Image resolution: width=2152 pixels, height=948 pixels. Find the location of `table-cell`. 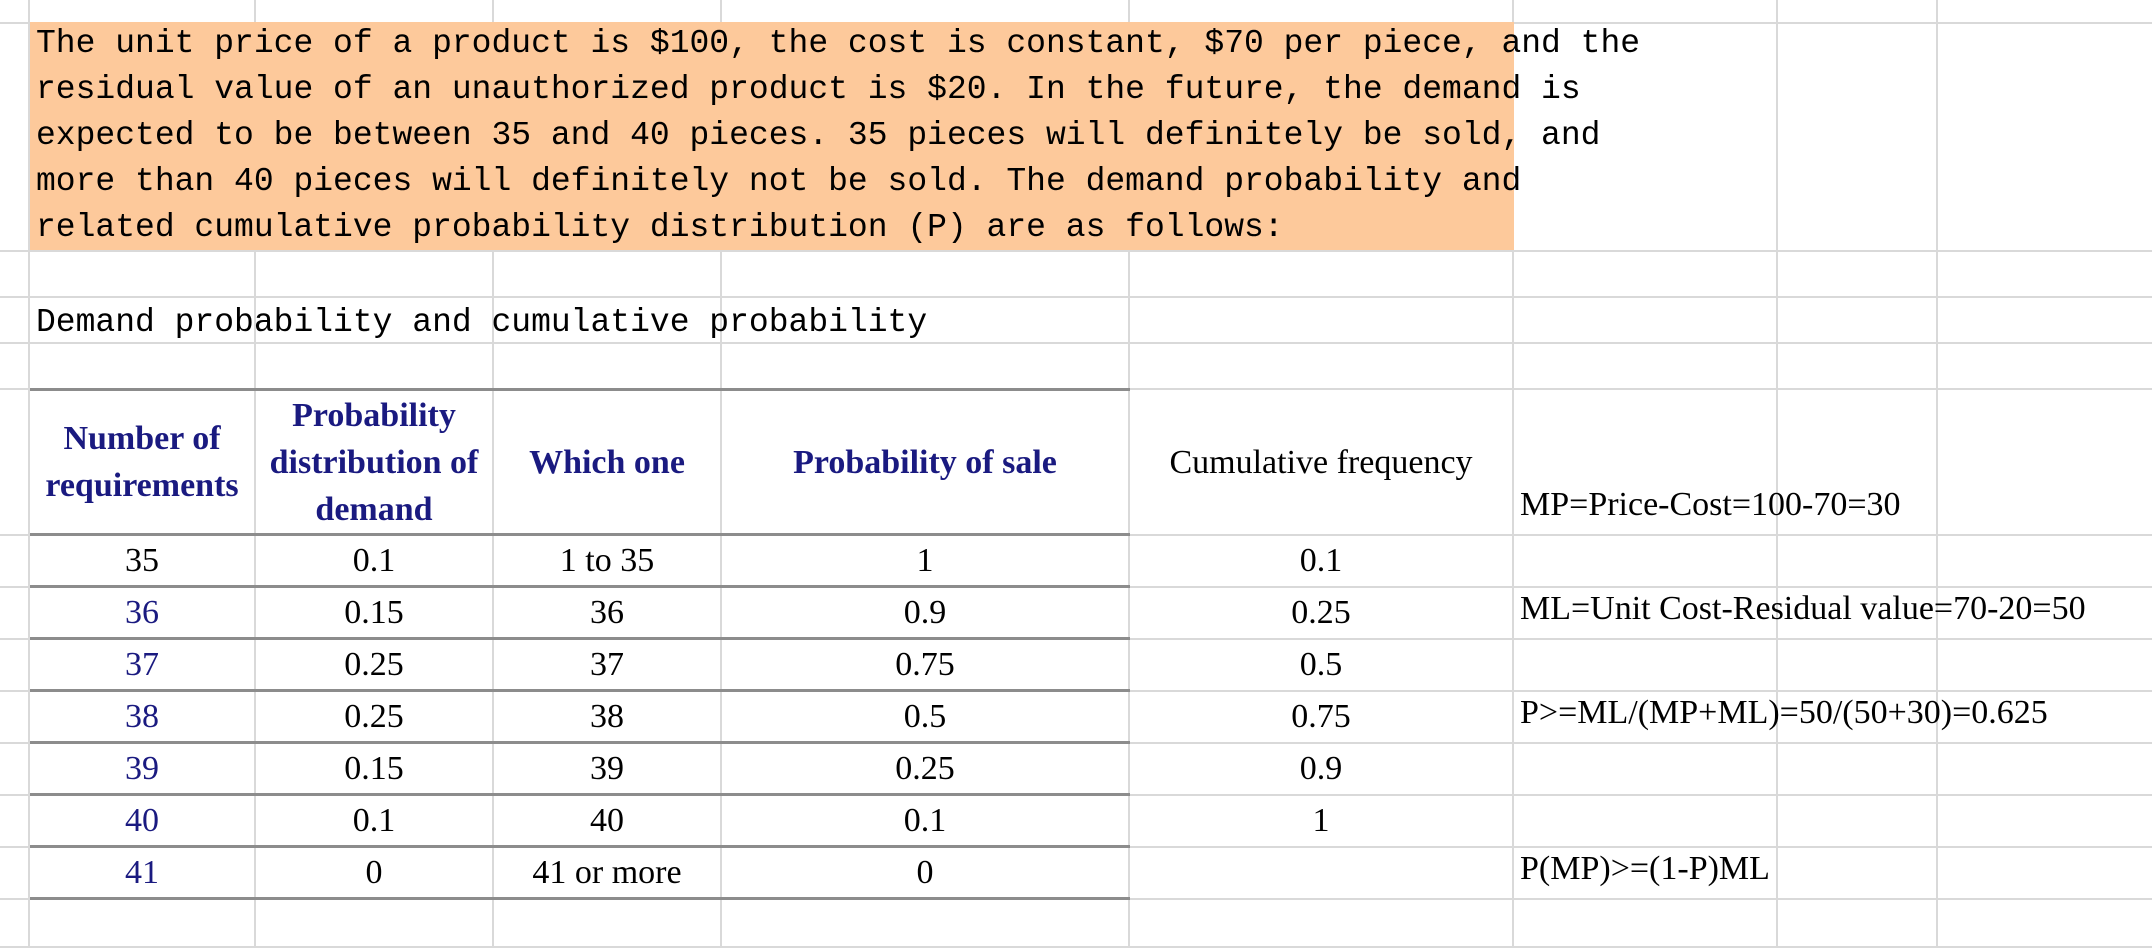

table-cell is located at coordinates (1321, 872).